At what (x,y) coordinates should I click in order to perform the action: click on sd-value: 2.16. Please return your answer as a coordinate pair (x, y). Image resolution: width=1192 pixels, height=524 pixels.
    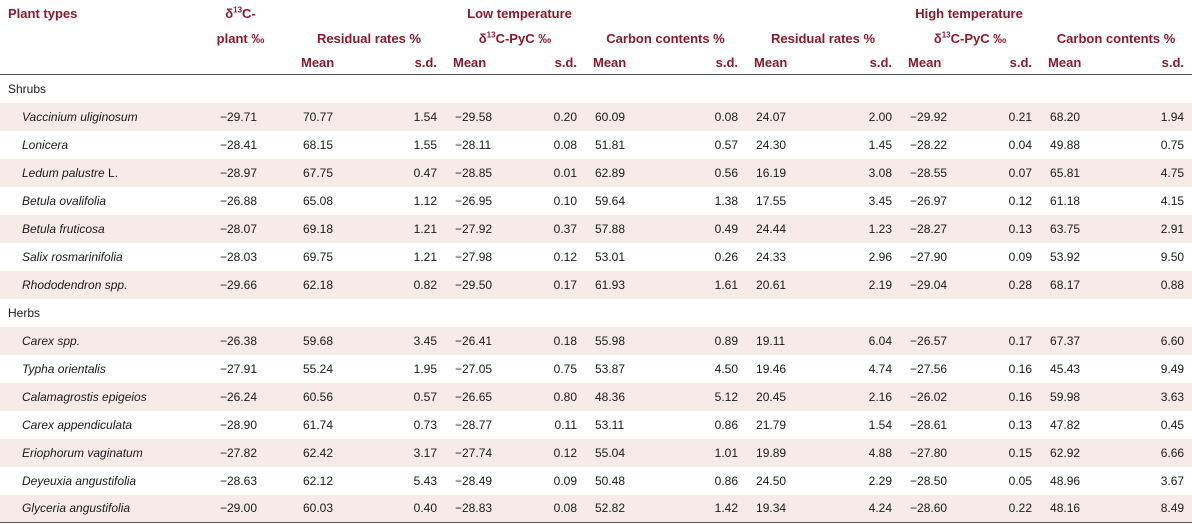
    Looking at the image, I should click on (859, 396).